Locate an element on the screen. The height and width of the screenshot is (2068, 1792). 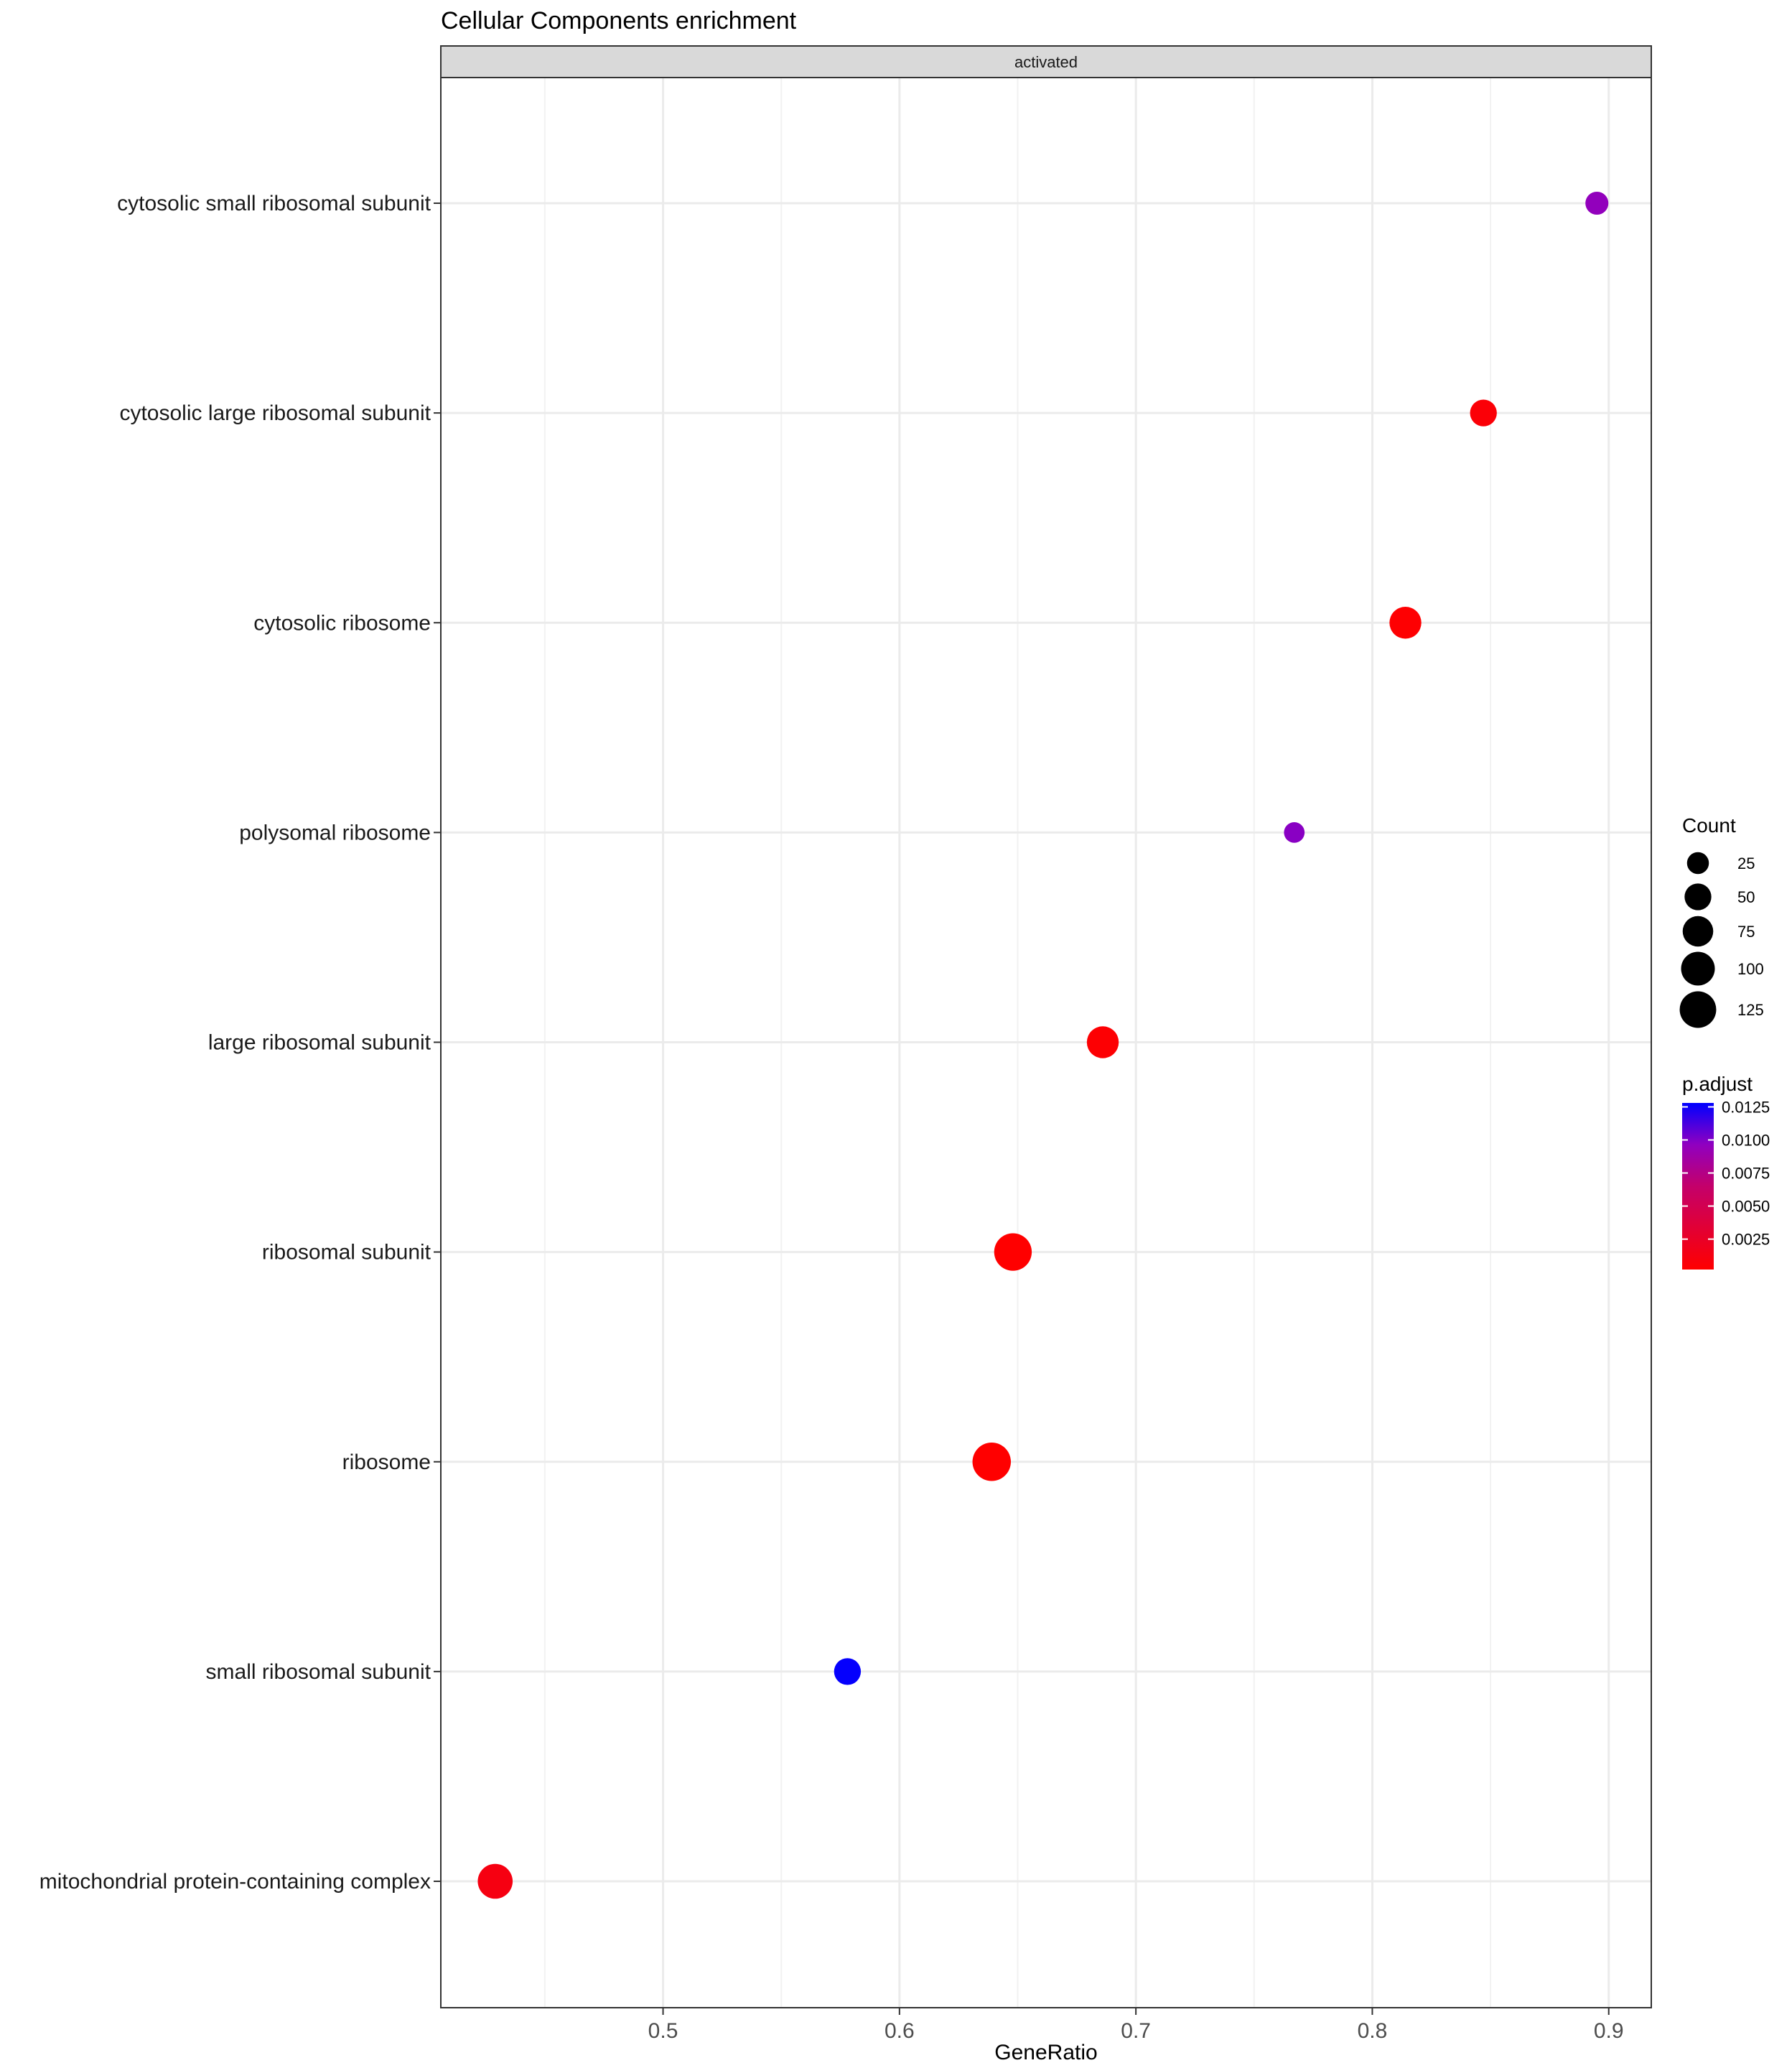
count-legend-label: 100 is located at coordinates (1750, 969).